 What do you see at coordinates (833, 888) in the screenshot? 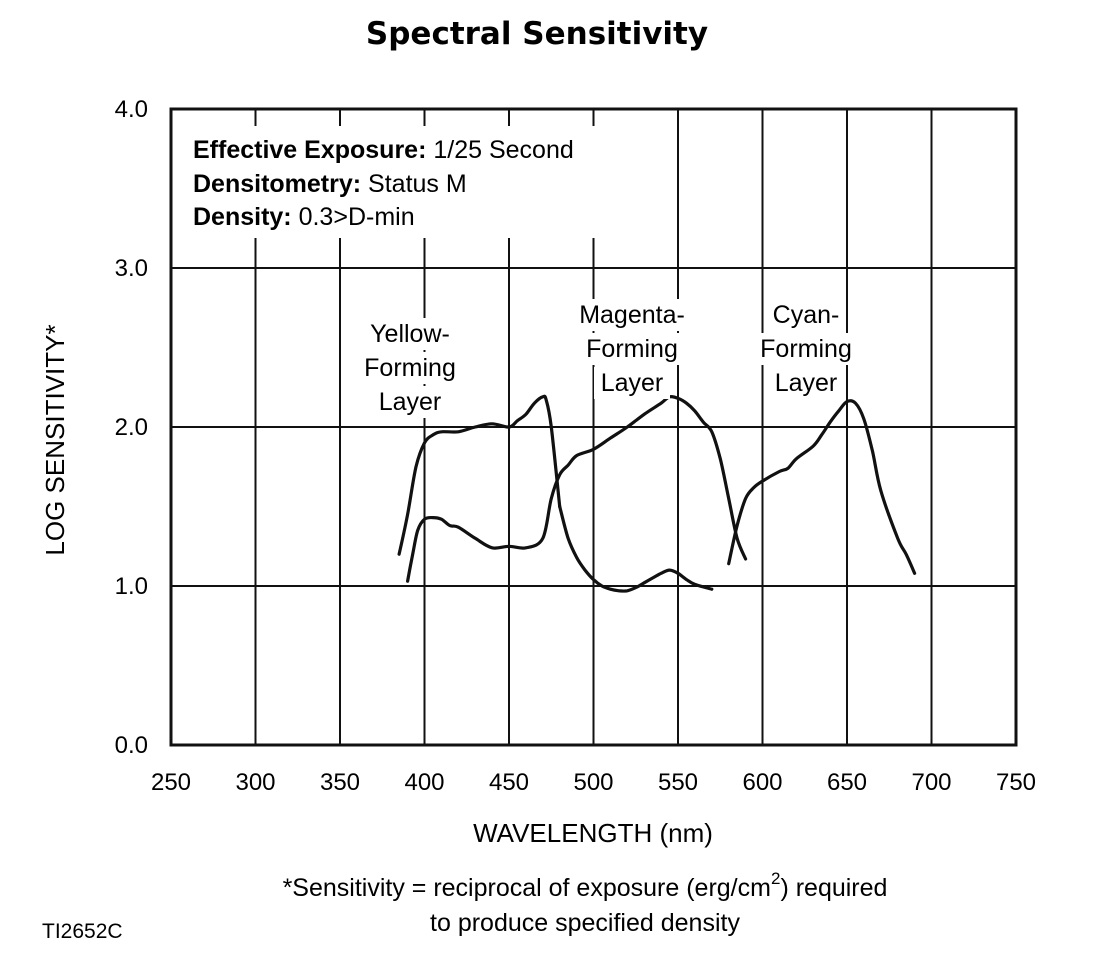
I see `footnote-text-end: ) required` at bounding box center [833, 888].